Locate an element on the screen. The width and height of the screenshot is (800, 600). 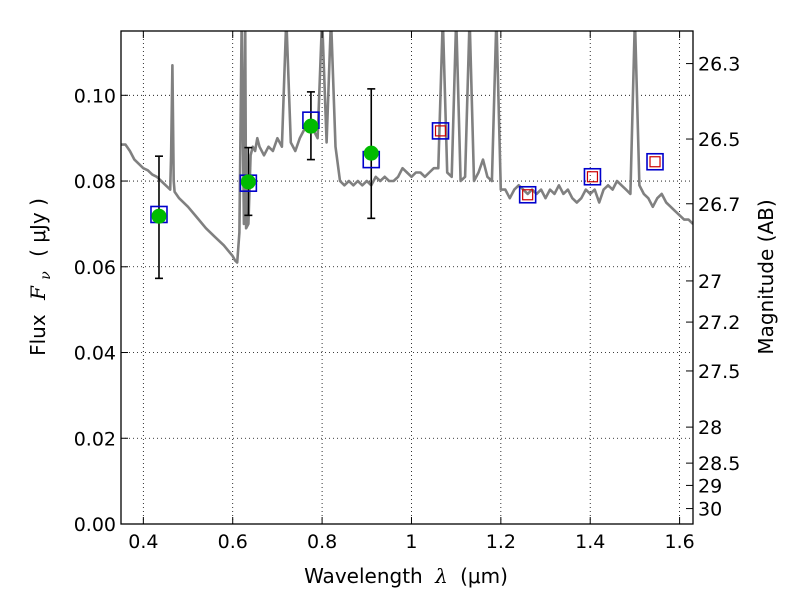
y-tick-label: 0.02 is located at coordinates (95, 439).